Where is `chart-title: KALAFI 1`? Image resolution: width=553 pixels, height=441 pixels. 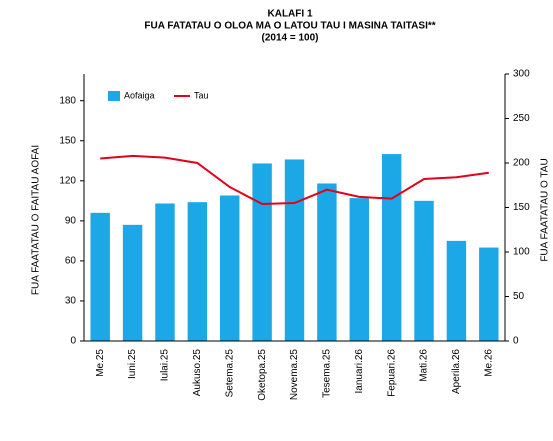
chart-title: KALAFI 1 is located at coordinates (290, 14).